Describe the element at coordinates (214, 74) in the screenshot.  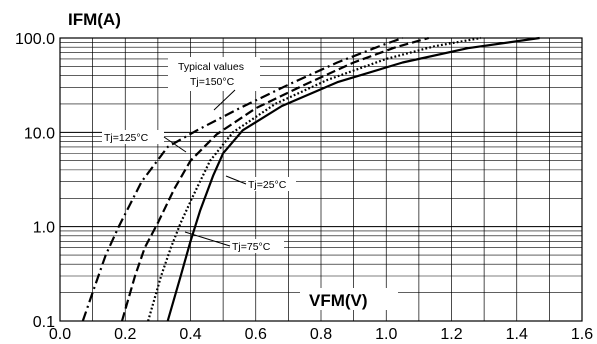
I see `annotation-typical-bg` at that location.